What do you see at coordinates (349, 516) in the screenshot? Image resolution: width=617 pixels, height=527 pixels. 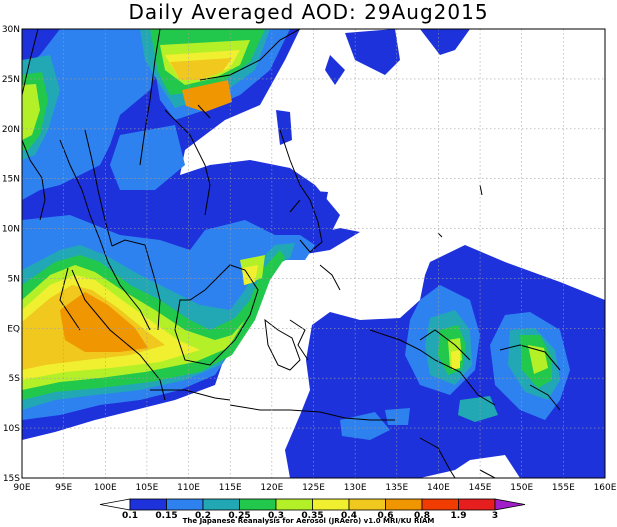 I see `colorbar-label: 0.4` at bounding box center [349, 516].